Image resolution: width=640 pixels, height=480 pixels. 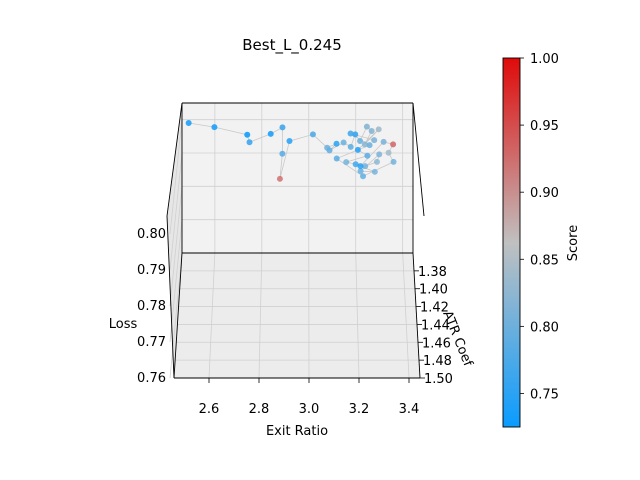 What do you see at coordinates (259, 409) in the screenshot?
I see `x-tick-label: 2.8` at bounding box center [259, 409].